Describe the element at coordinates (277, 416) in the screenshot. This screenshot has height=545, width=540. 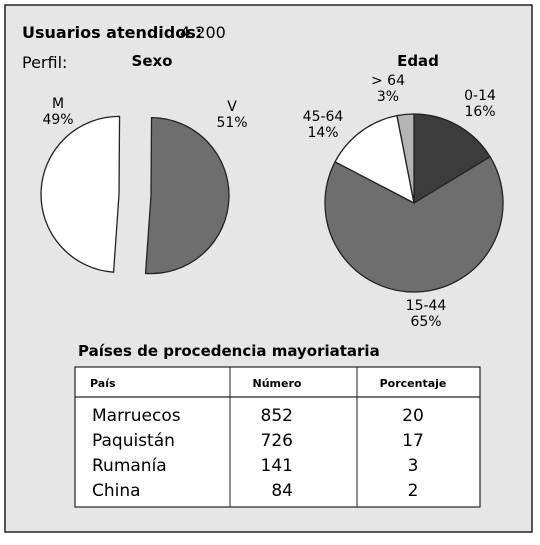
I see `table-cell: 852` at that location.